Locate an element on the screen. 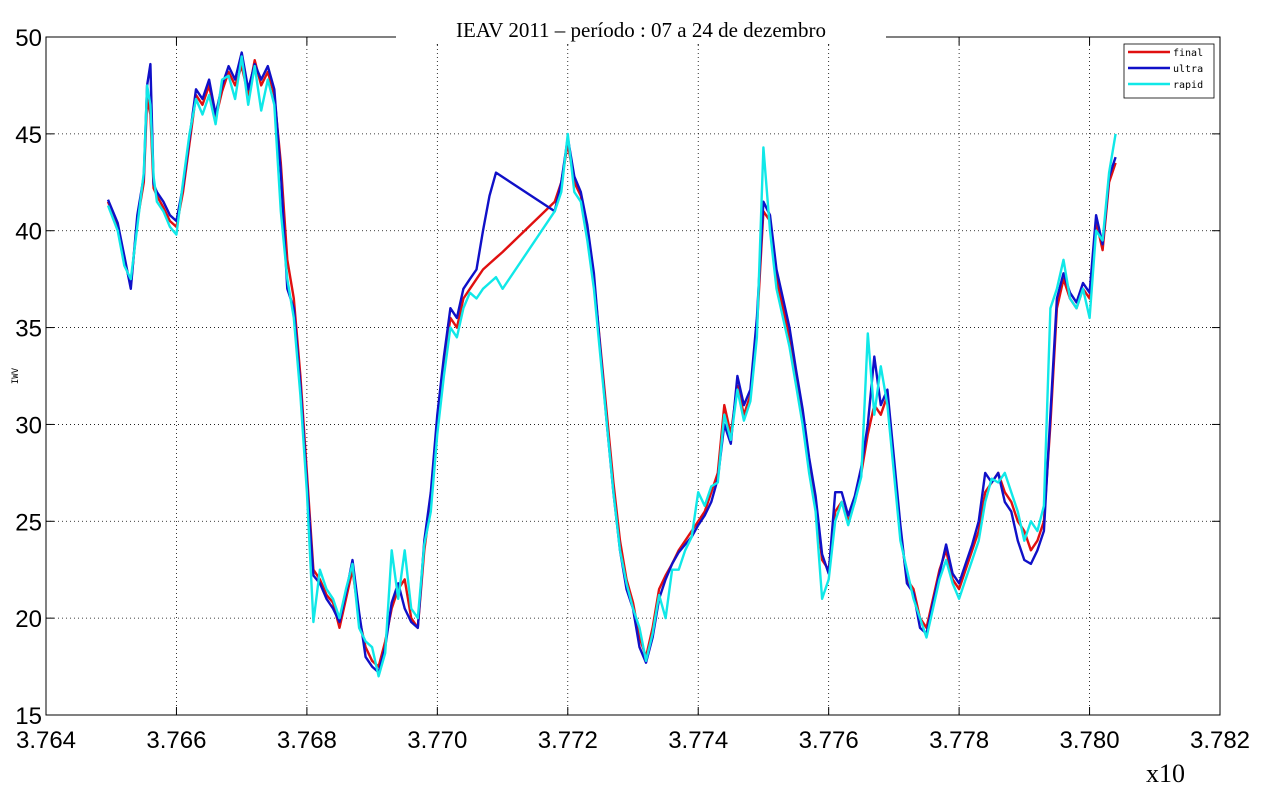 The image size is (1263, 791). y-tick-label: 45 is located at coordinates (28, 135).